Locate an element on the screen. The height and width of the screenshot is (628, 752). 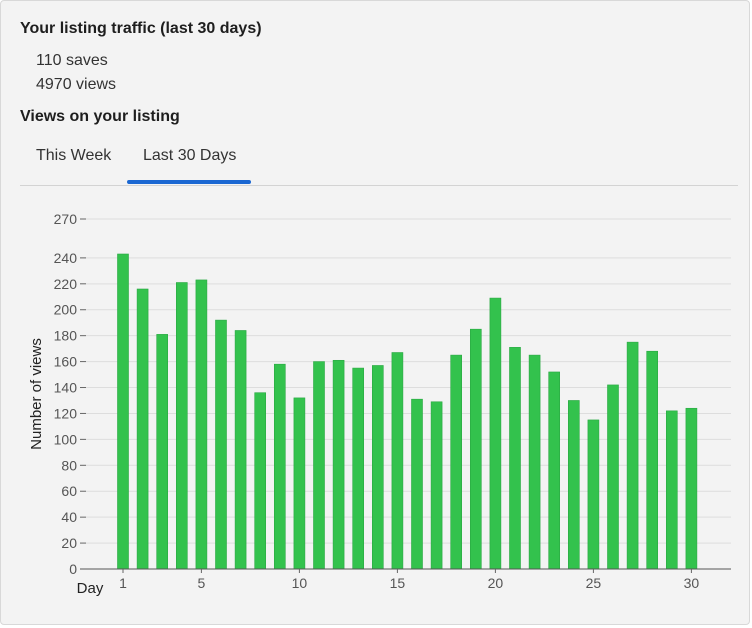
y-tick-label: 60 is located at coordinates (69, 491).